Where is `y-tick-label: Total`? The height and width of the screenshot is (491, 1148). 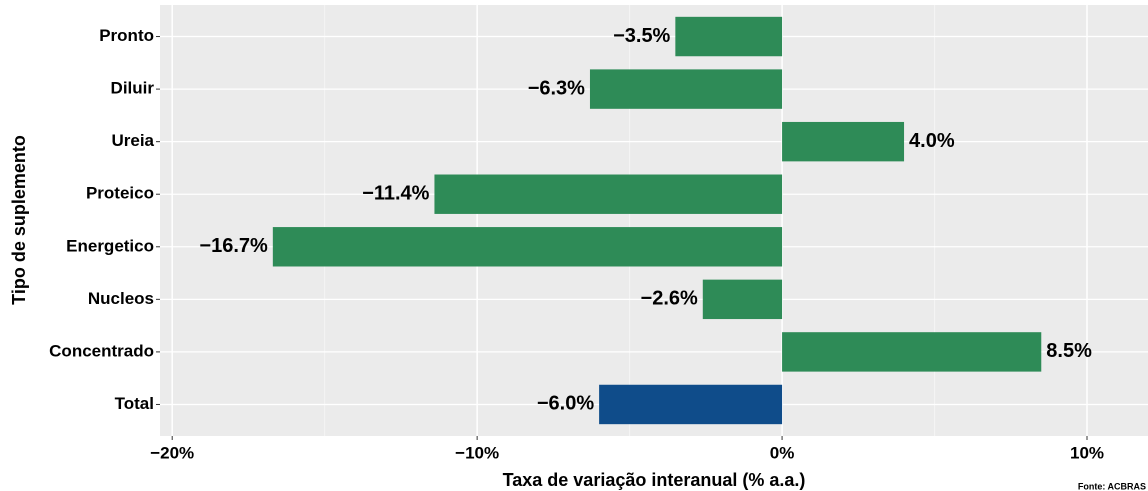
y-tick-label: Total is located at coordinates (134, 403).